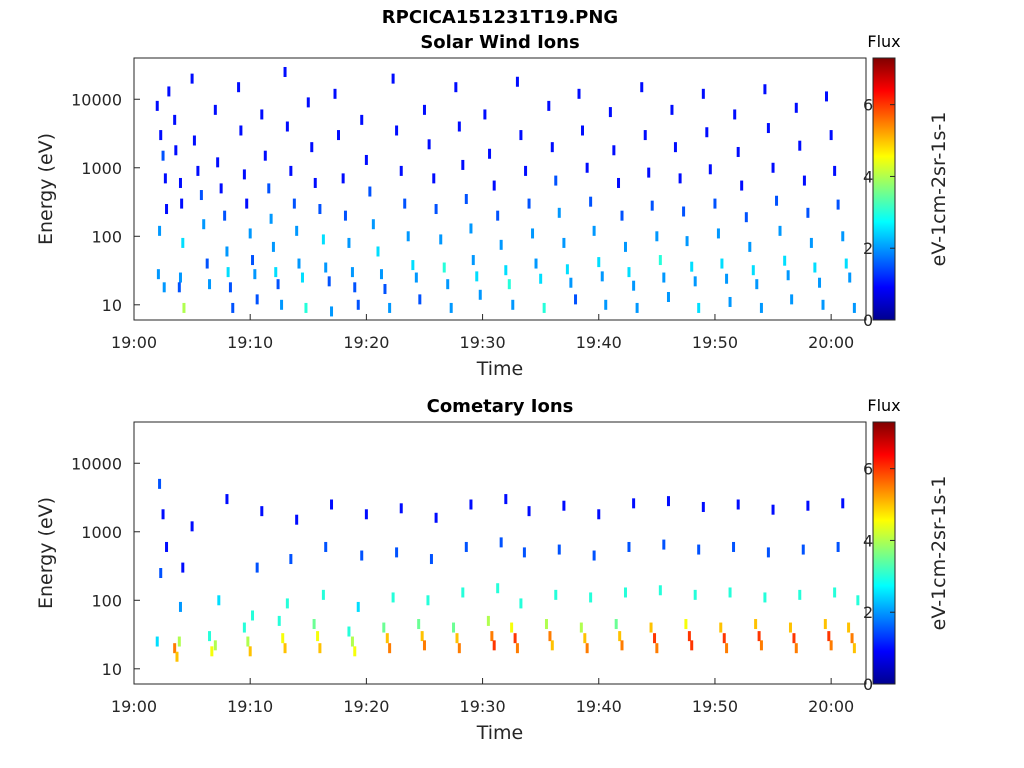 This screenshot has height=768, width=1024. What do you see at coordinates (106, 600) in the screenshot?
I see `y-tick-label: 100` at bounding box center [106, 600].